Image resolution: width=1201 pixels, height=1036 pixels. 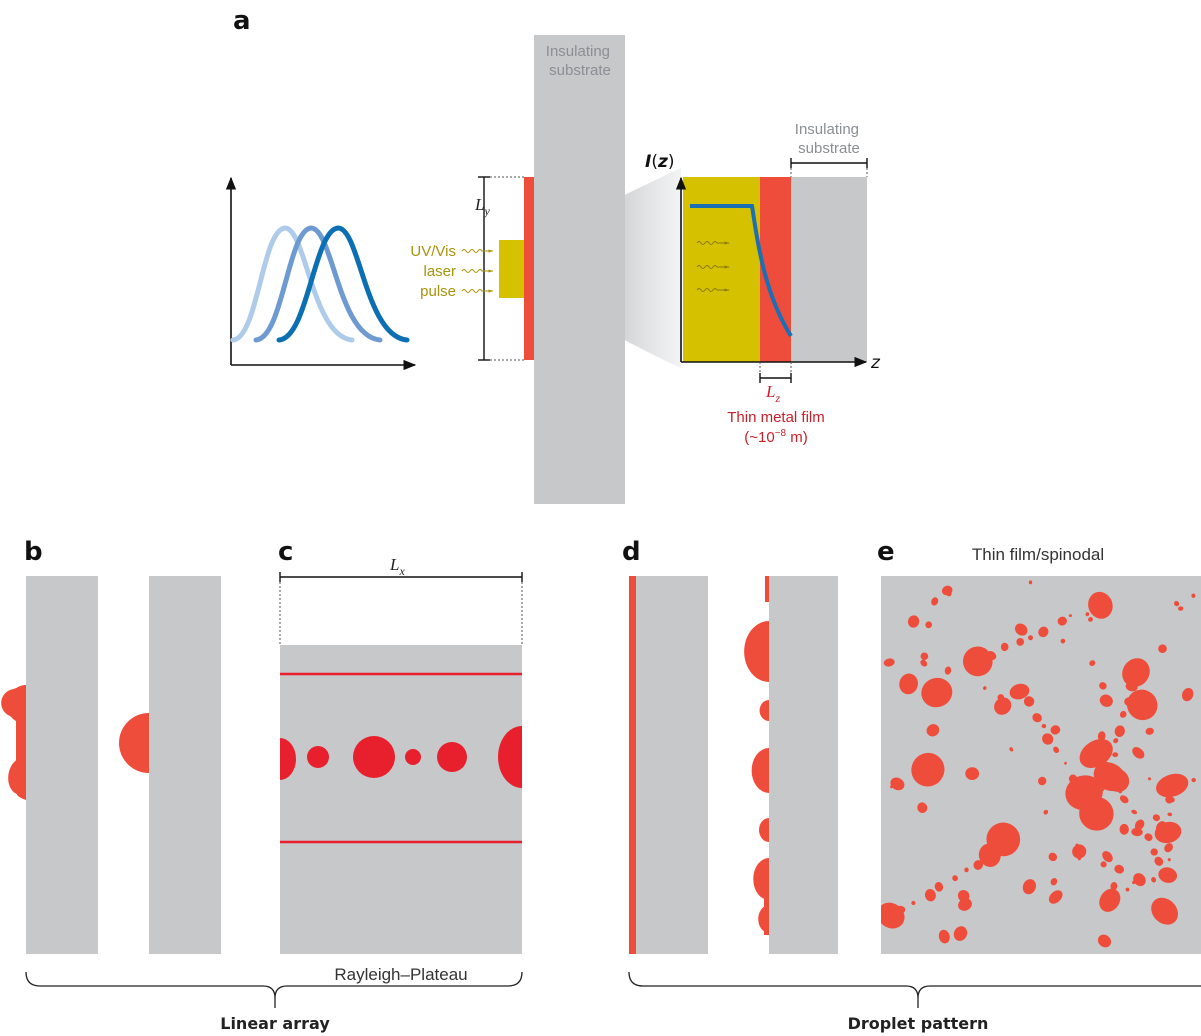 What do you see at coordinates (401, 757) in the screenshot?
I see `panel-c-droplets` at bounding box center [401, 757].